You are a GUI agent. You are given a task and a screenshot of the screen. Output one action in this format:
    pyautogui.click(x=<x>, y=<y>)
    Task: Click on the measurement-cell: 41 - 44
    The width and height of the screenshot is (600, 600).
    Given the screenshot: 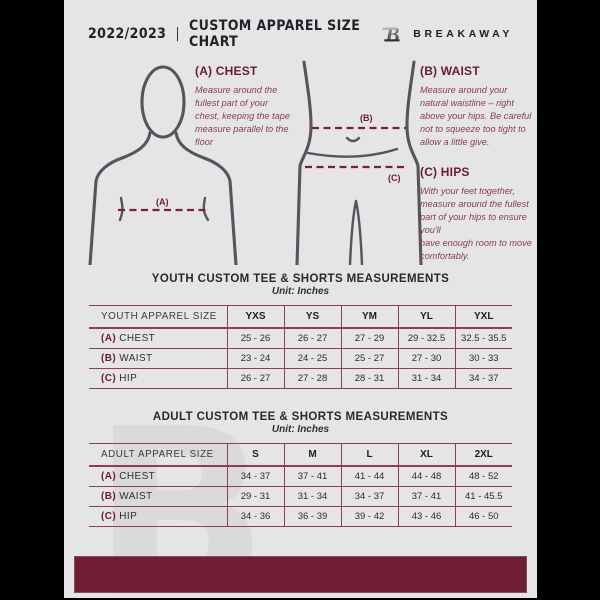 What is the action you would take?
    pyautogui.click(x=369, y=476)
    